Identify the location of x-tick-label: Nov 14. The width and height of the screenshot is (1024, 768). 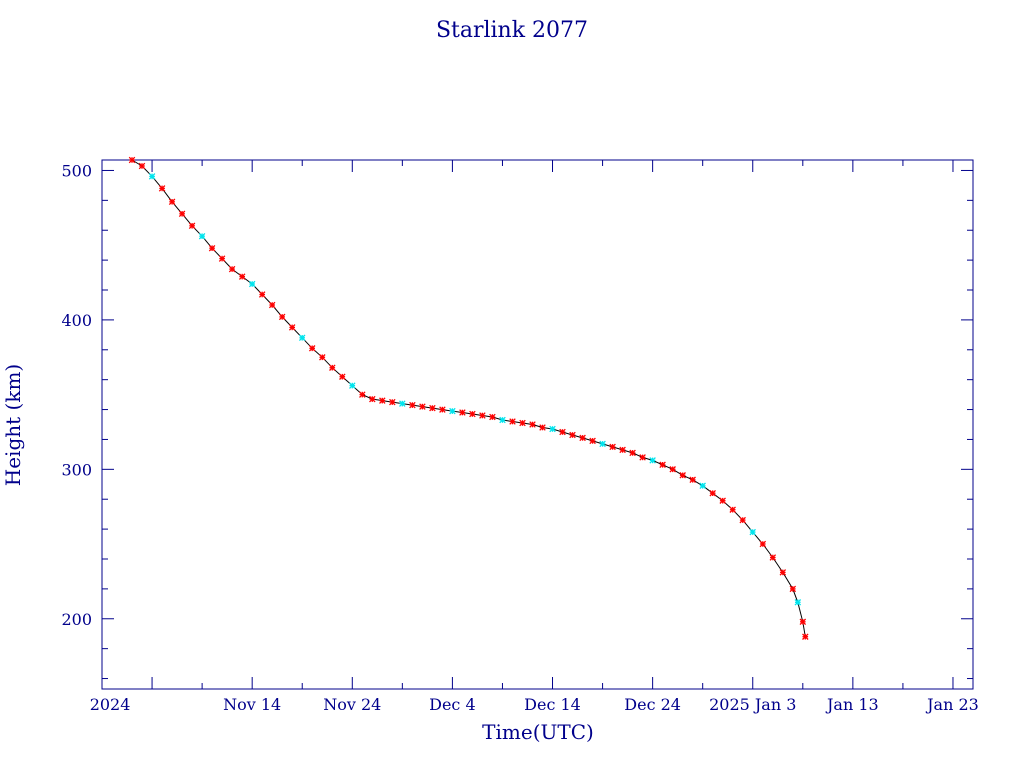
(252, 704).